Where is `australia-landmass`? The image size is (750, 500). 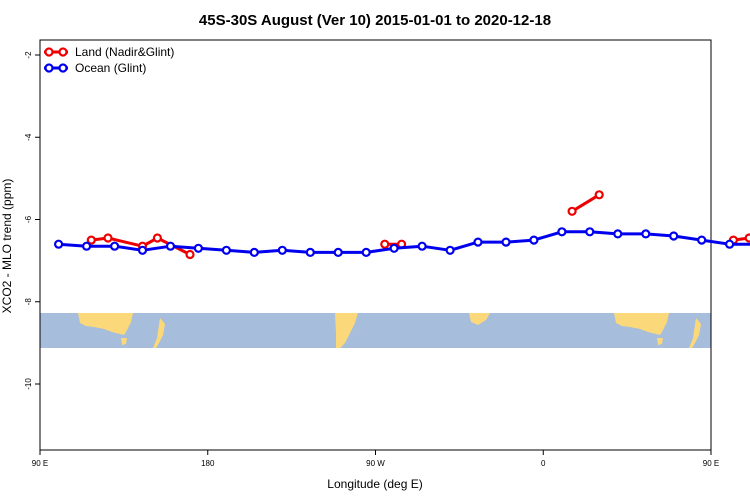
australia-landmass is located at coordinates (105, 324).